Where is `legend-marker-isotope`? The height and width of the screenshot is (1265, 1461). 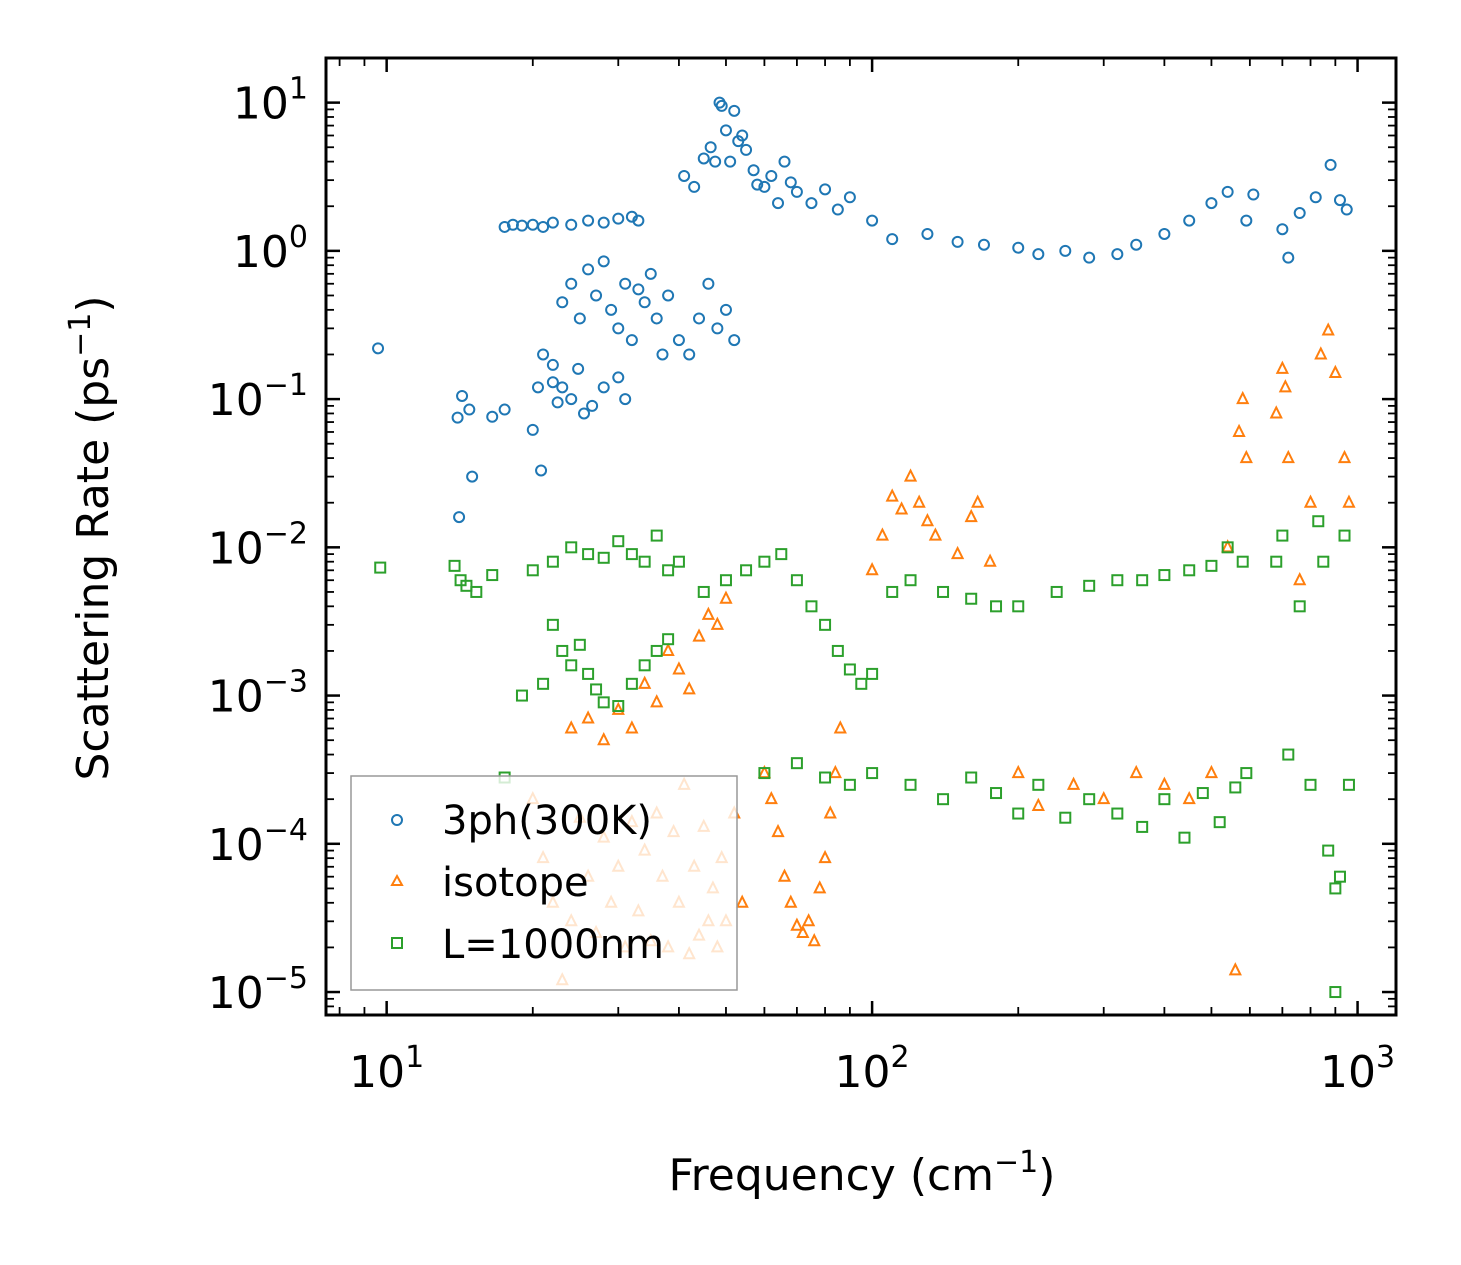 legend-marker-isotope is located at coordinates (397, 879).